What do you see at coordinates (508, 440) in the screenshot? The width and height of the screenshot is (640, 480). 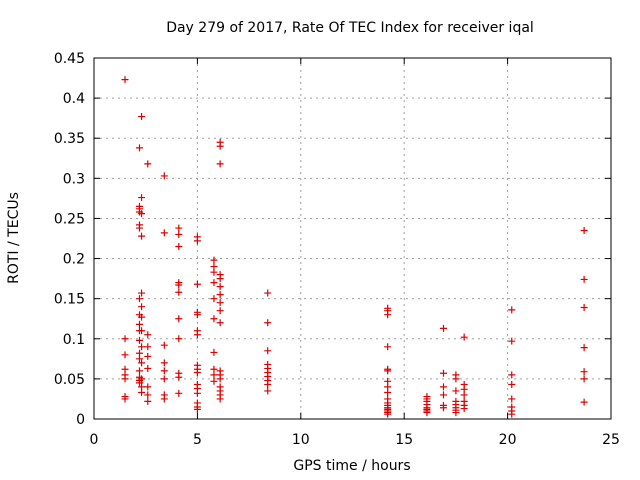 I see `x-tick-label: 20` at bounding box center [508, 440].